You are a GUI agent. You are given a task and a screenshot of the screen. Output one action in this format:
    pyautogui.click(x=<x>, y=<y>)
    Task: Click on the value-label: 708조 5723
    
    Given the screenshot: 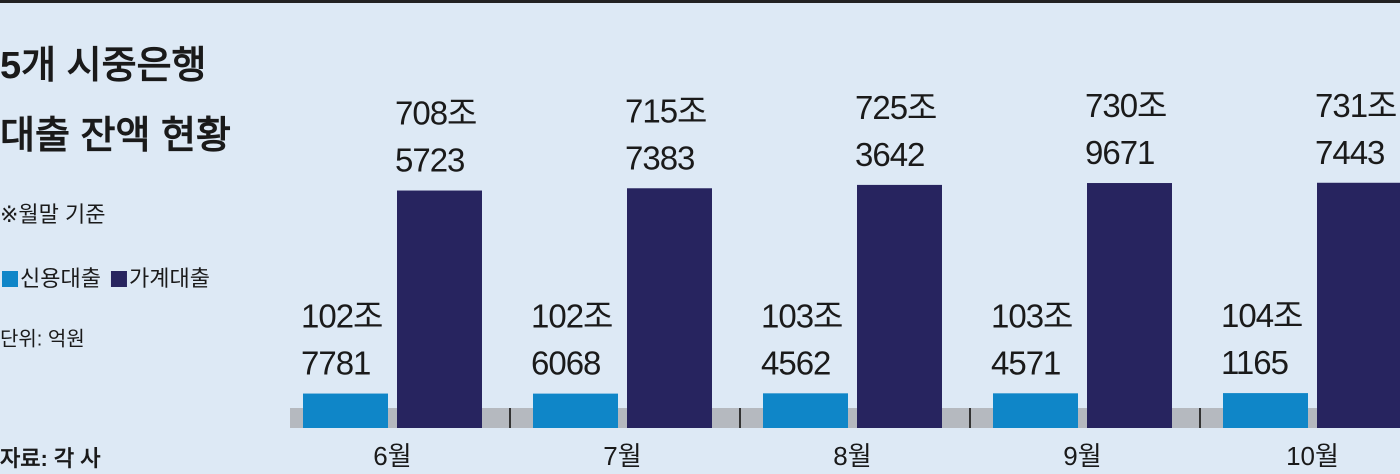 What is the action you would take?
    pyautogui.click(x=435, y=136)
    